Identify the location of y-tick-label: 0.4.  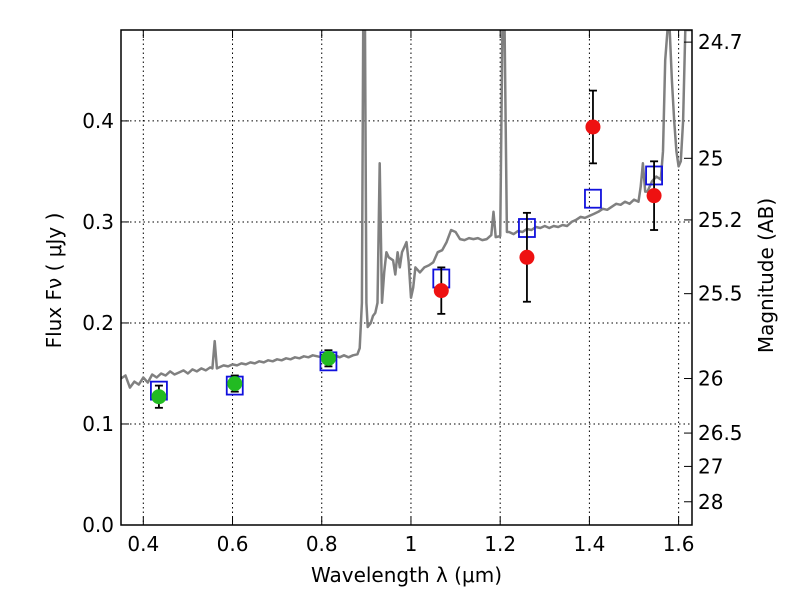
(98, 121).